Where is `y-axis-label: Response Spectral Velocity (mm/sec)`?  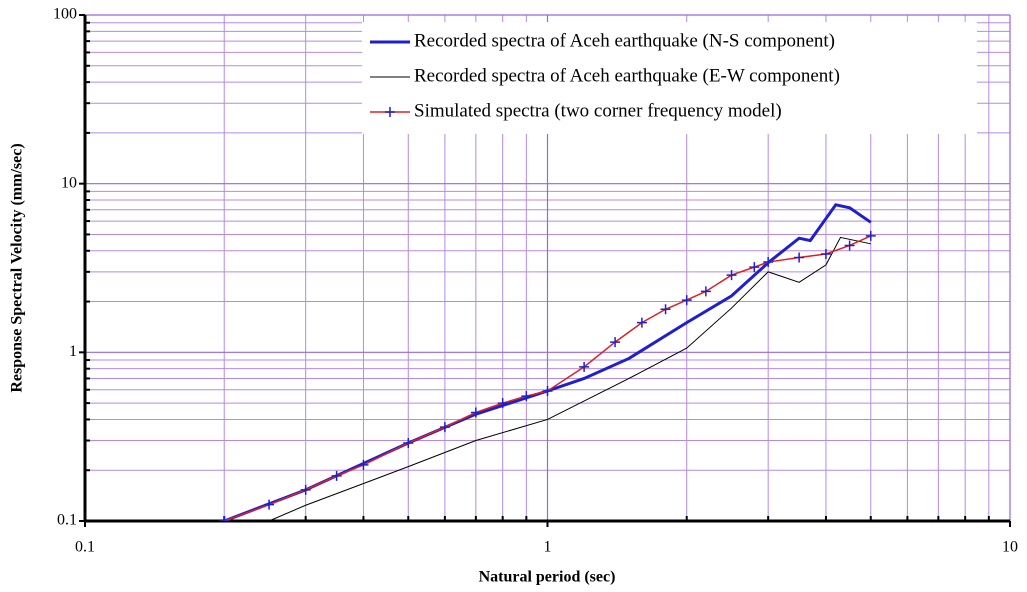 y-axis-label: Response Spectral Velocity (mm/sec) is located at coordinates (17, 267).